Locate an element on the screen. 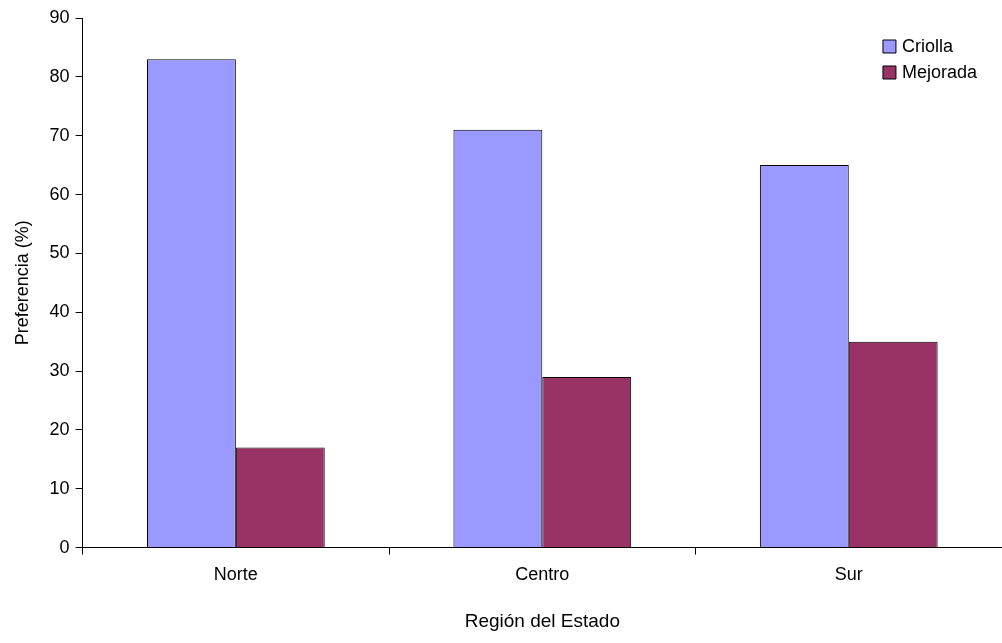  legend-label: Mejorada is located at coordinates (939, 71).